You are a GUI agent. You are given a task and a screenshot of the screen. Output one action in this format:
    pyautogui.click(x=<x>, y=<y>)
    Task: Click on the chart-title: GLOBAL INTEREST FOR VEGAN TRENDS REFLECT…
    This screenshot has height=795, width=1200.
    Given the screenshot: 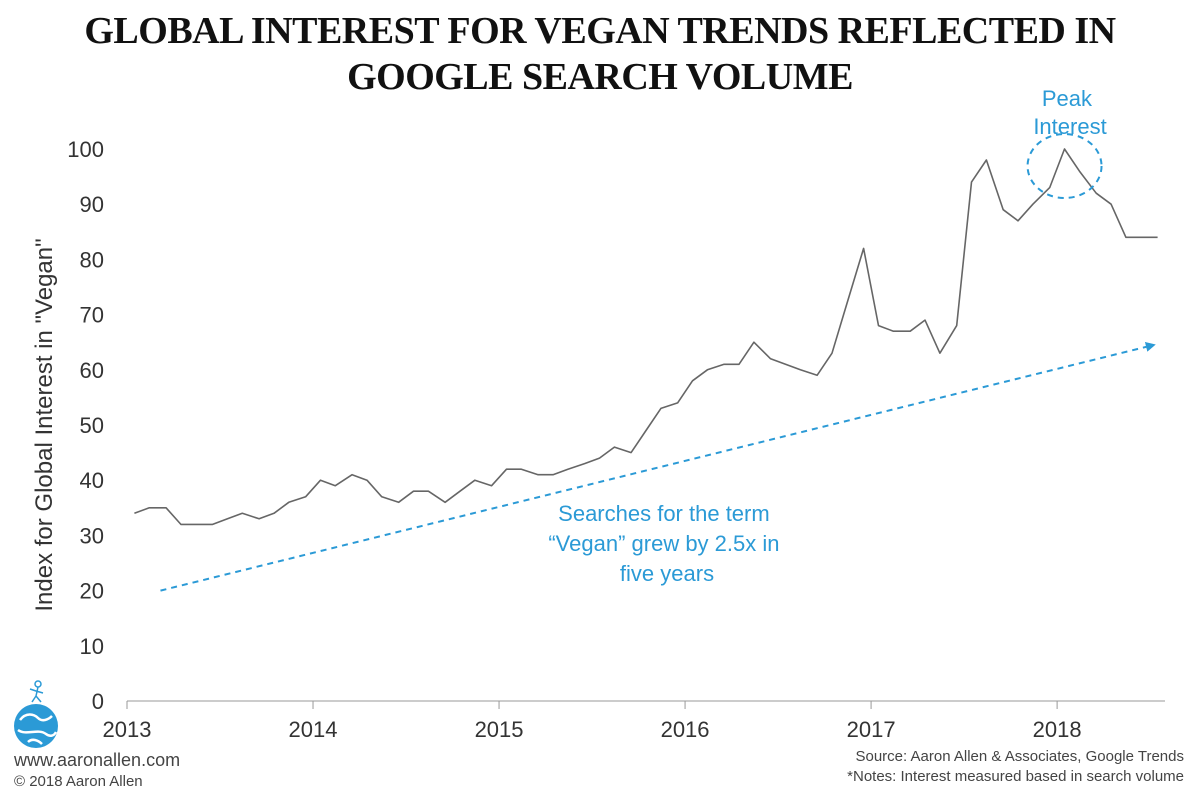 What is the action you would take?
    pyautogui.click(x=600, y=54)
    